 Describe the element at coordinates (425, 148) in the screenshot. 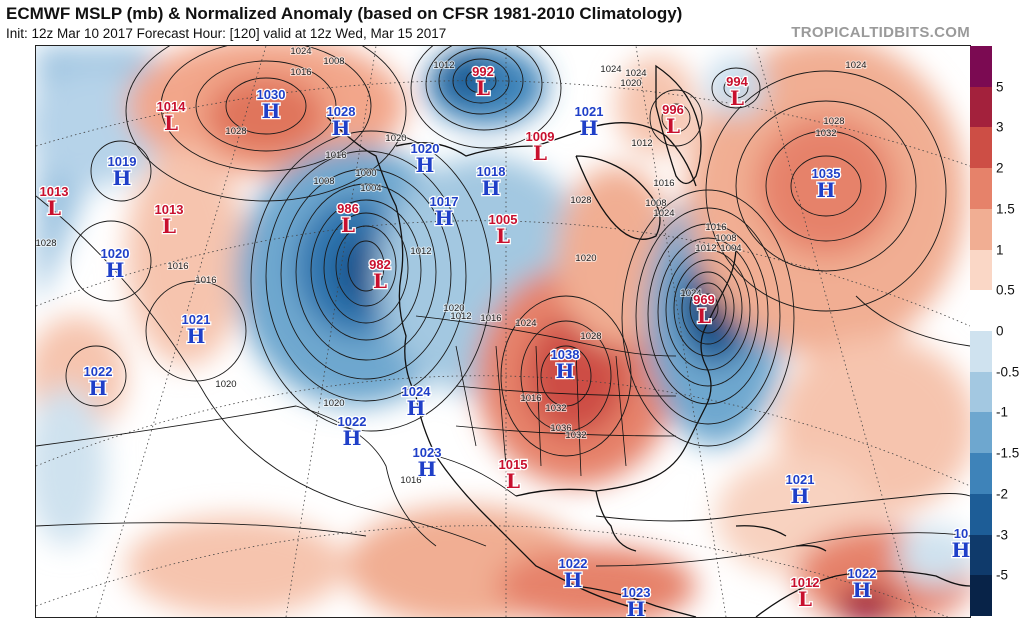

I see `pressure-value: 1020` at that location.